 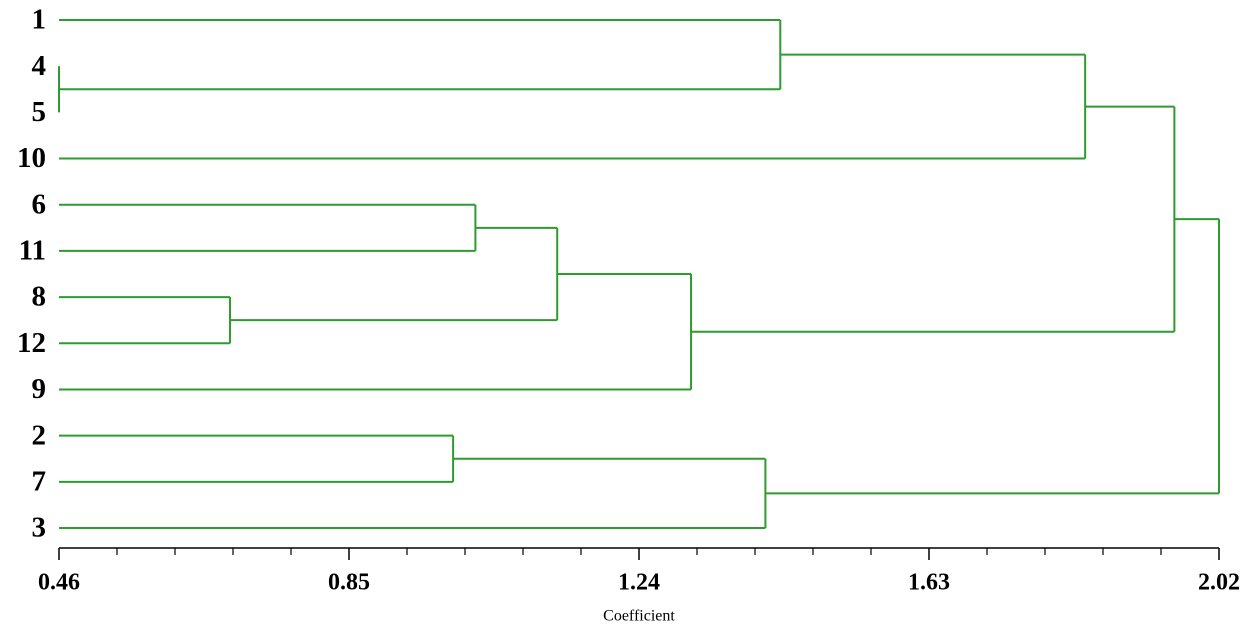 I want to click on x-tick-label: 0.46, so click(x=59, y=583).